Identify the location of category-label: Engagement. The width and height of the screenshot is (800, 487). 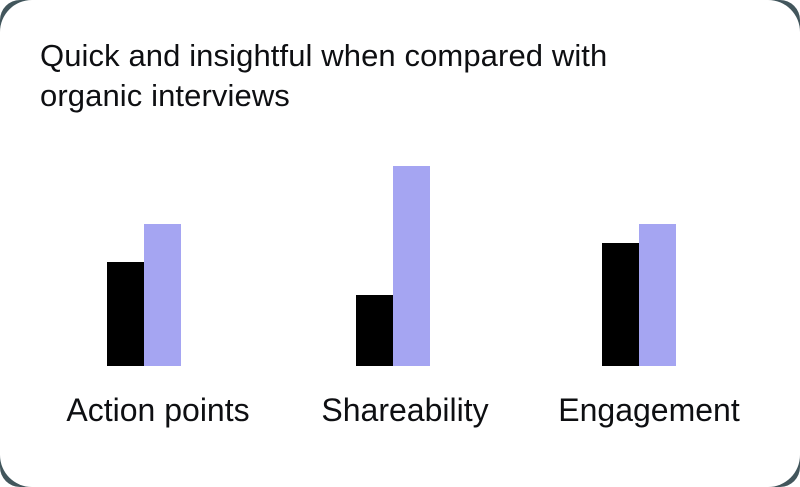
(649, 410).